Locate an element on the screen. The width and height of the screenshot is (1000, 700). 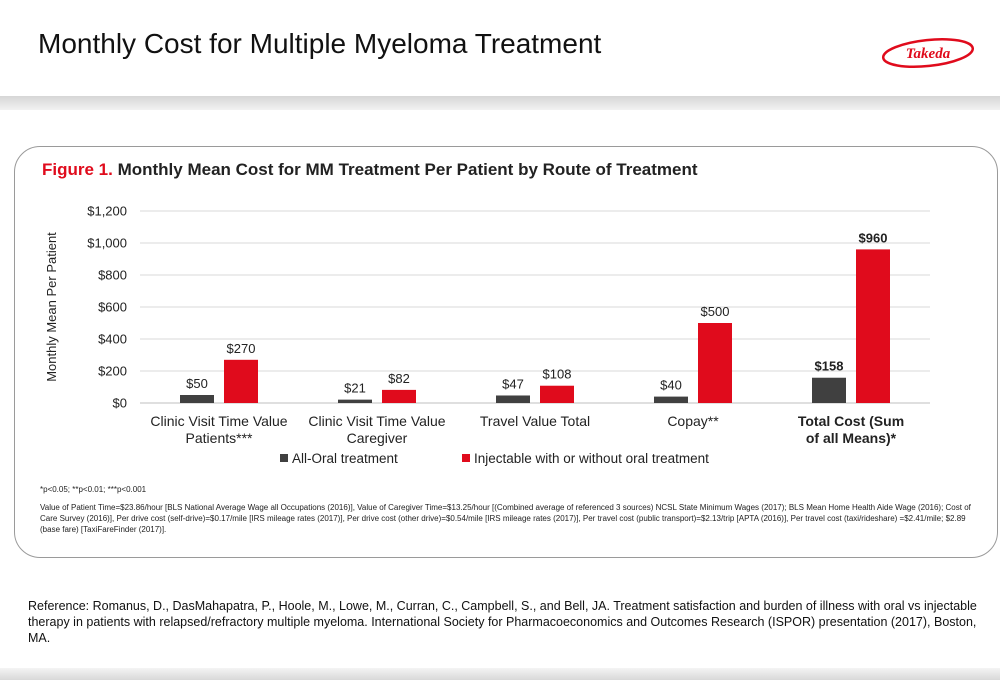
x-tick-label: Total Cost (Sum is located at coordinates (851, 421).